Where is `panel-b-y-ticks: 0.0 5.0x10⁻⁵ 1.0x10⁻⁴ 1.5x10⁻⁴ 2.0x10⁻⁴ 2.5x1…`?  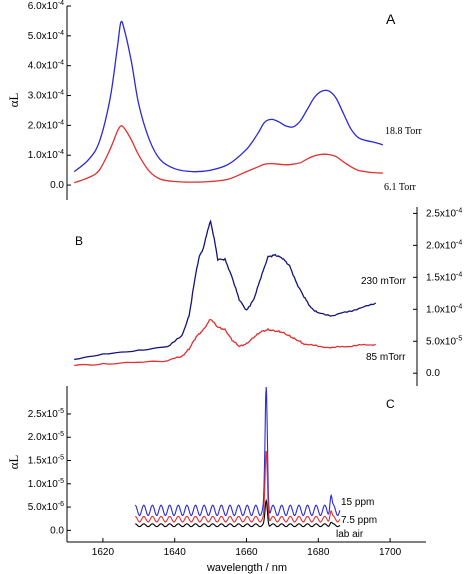
panel-b-y-ticks: 0.0 5.0x10⁻⁵ 1.0x10⁻⁴ 1.5x10⁻⁴ 2.0x10⁻⁴ 2.5x1… is located at coordinates (437, 293).